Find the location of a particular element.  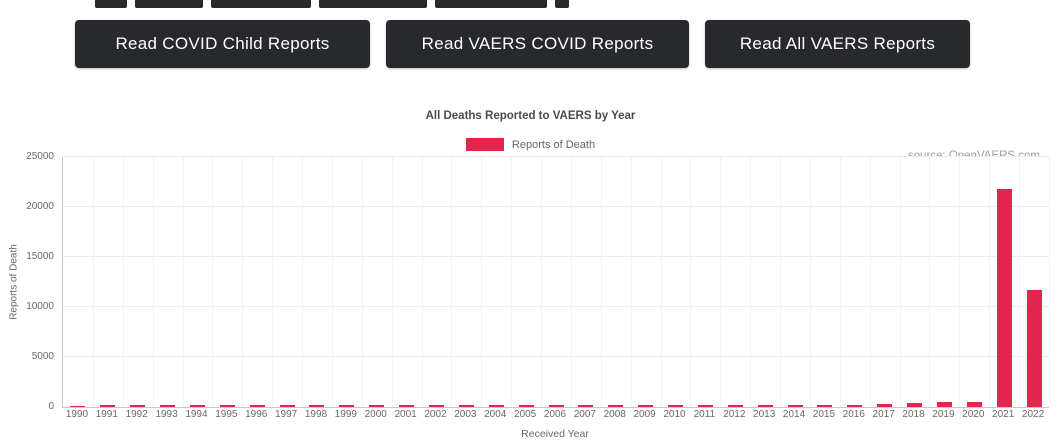

x-tick-label: 2014 is located at coordinates (794, 414).